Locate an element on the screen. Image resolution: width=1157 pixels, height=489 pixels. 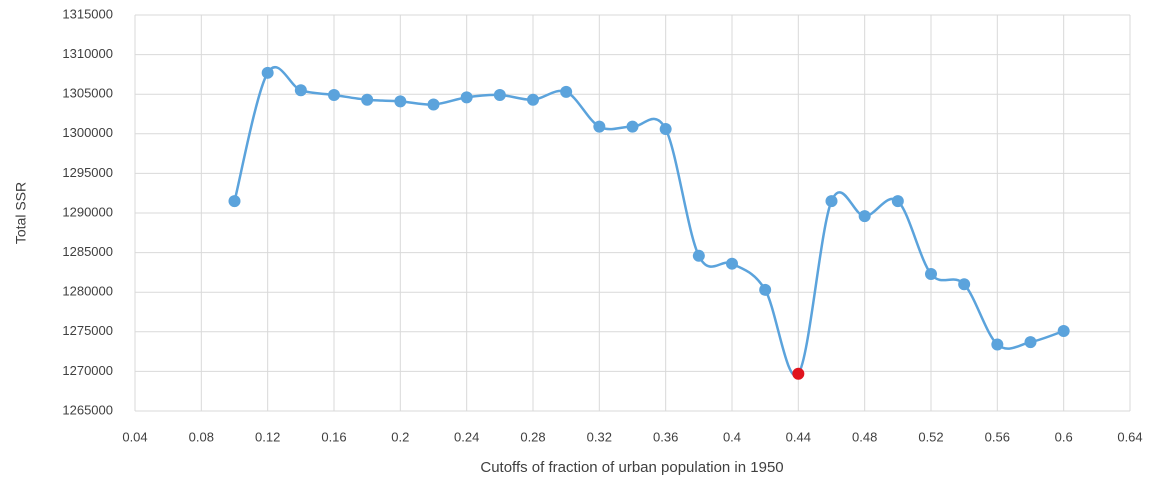
y-tick-label: 1280000 is located at coordinates (87, 291).